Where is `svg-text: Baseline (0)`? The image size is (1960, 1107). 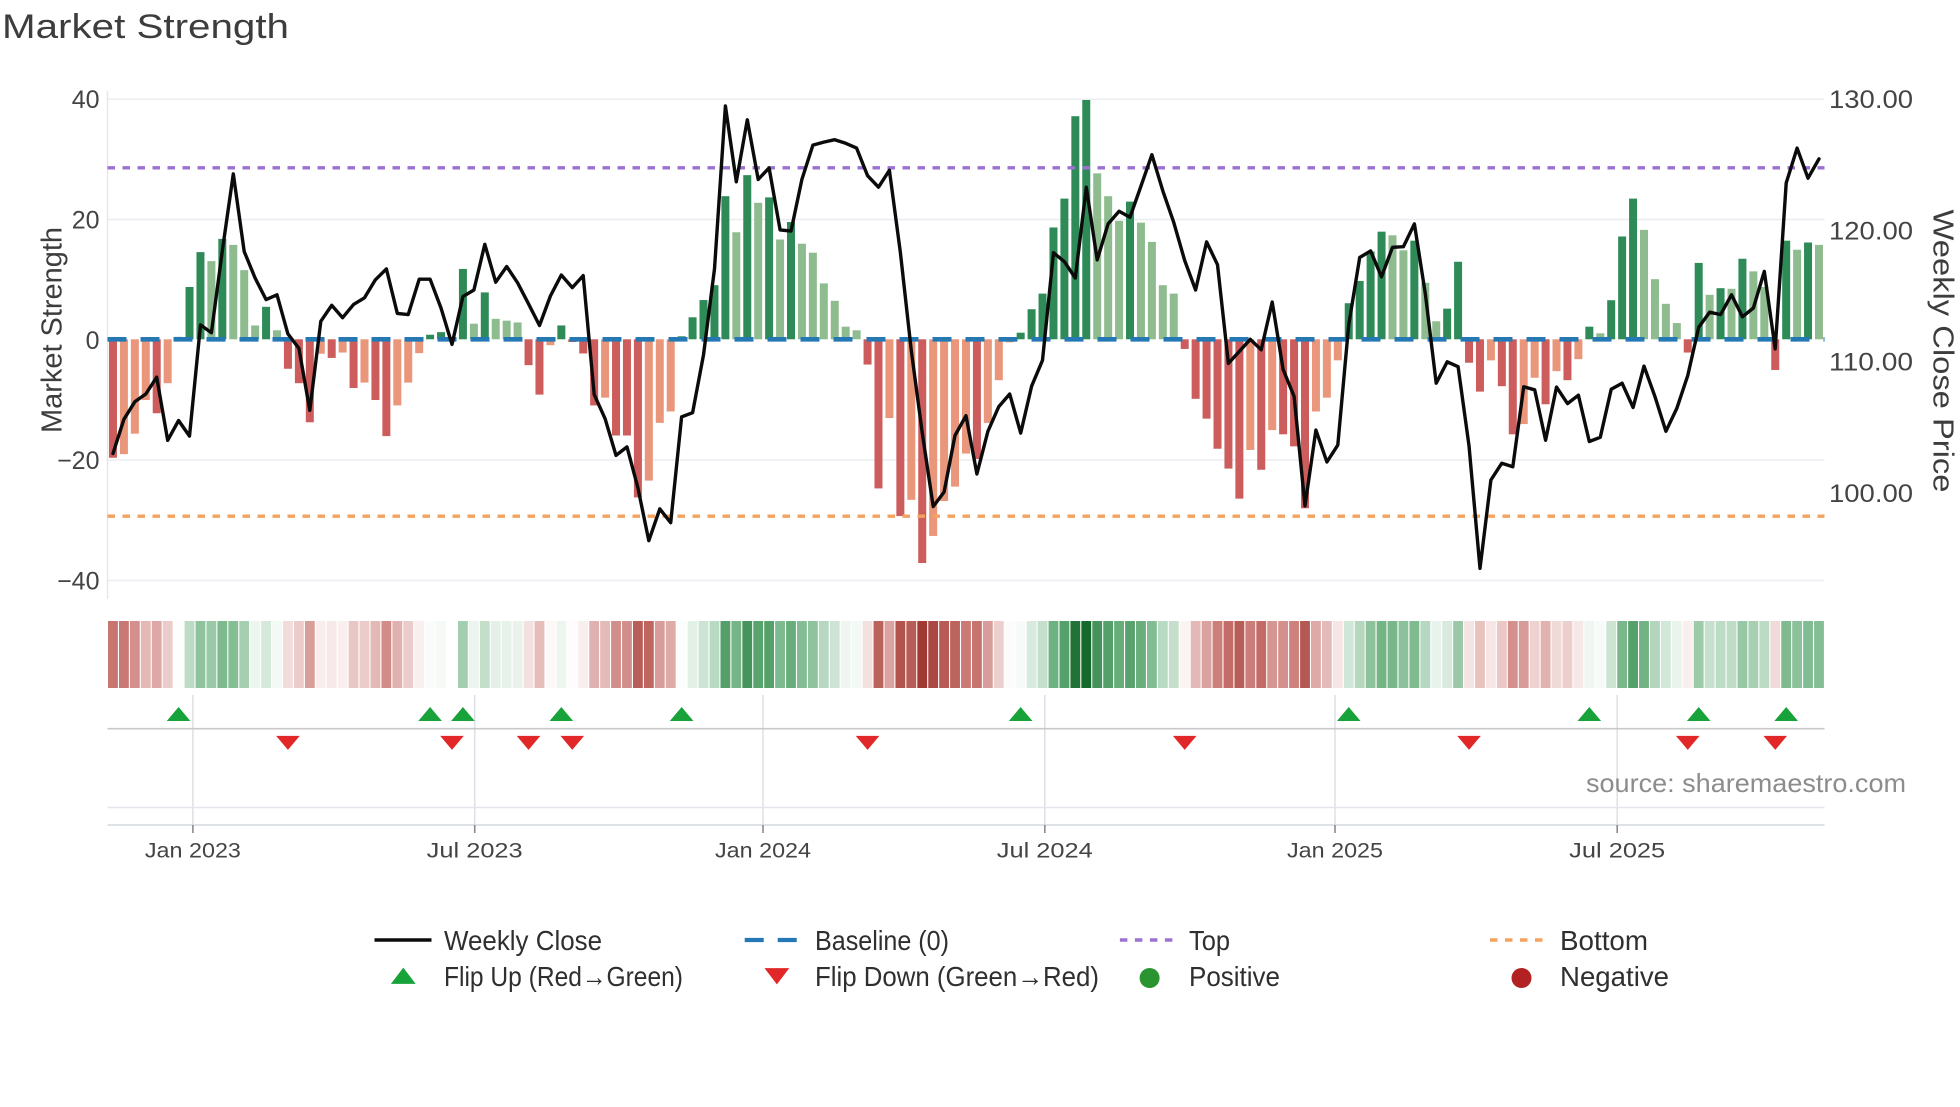 svg-text: Baseline (0) is located at coordinates (882, 940).